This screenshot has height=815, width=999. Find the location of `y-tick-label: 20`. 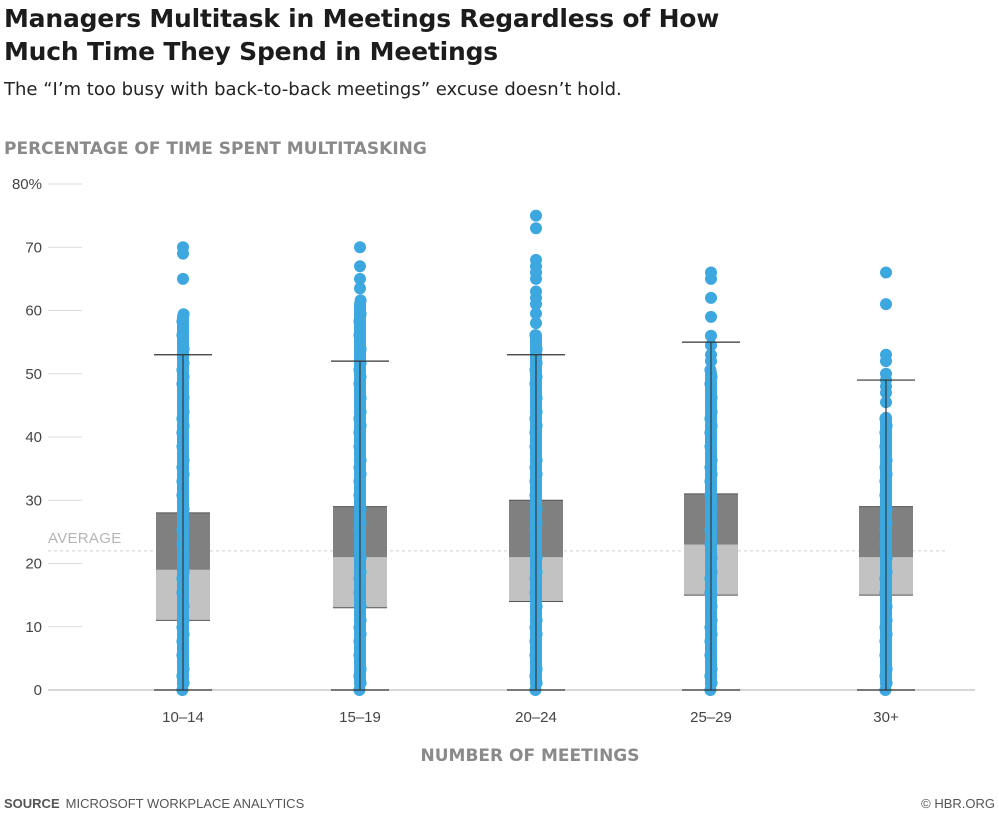

y-tick-label: 20 is located at coordinates (33, 564).